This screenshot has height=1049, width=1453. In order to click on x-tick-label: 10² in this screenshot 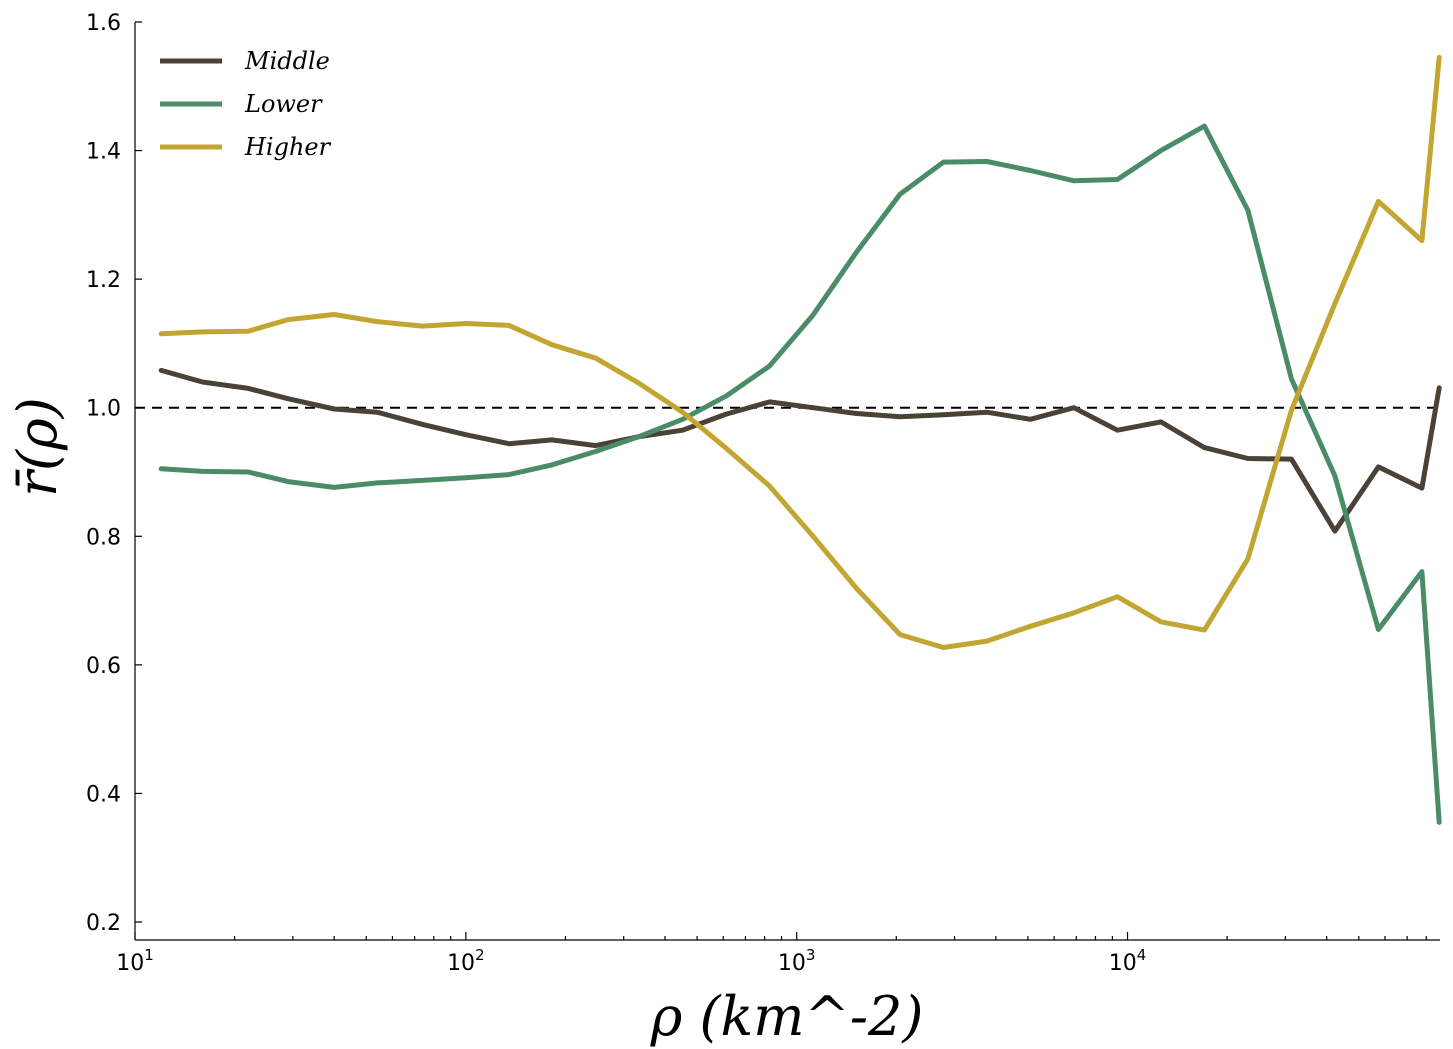, I will do `click(466, 961)`.